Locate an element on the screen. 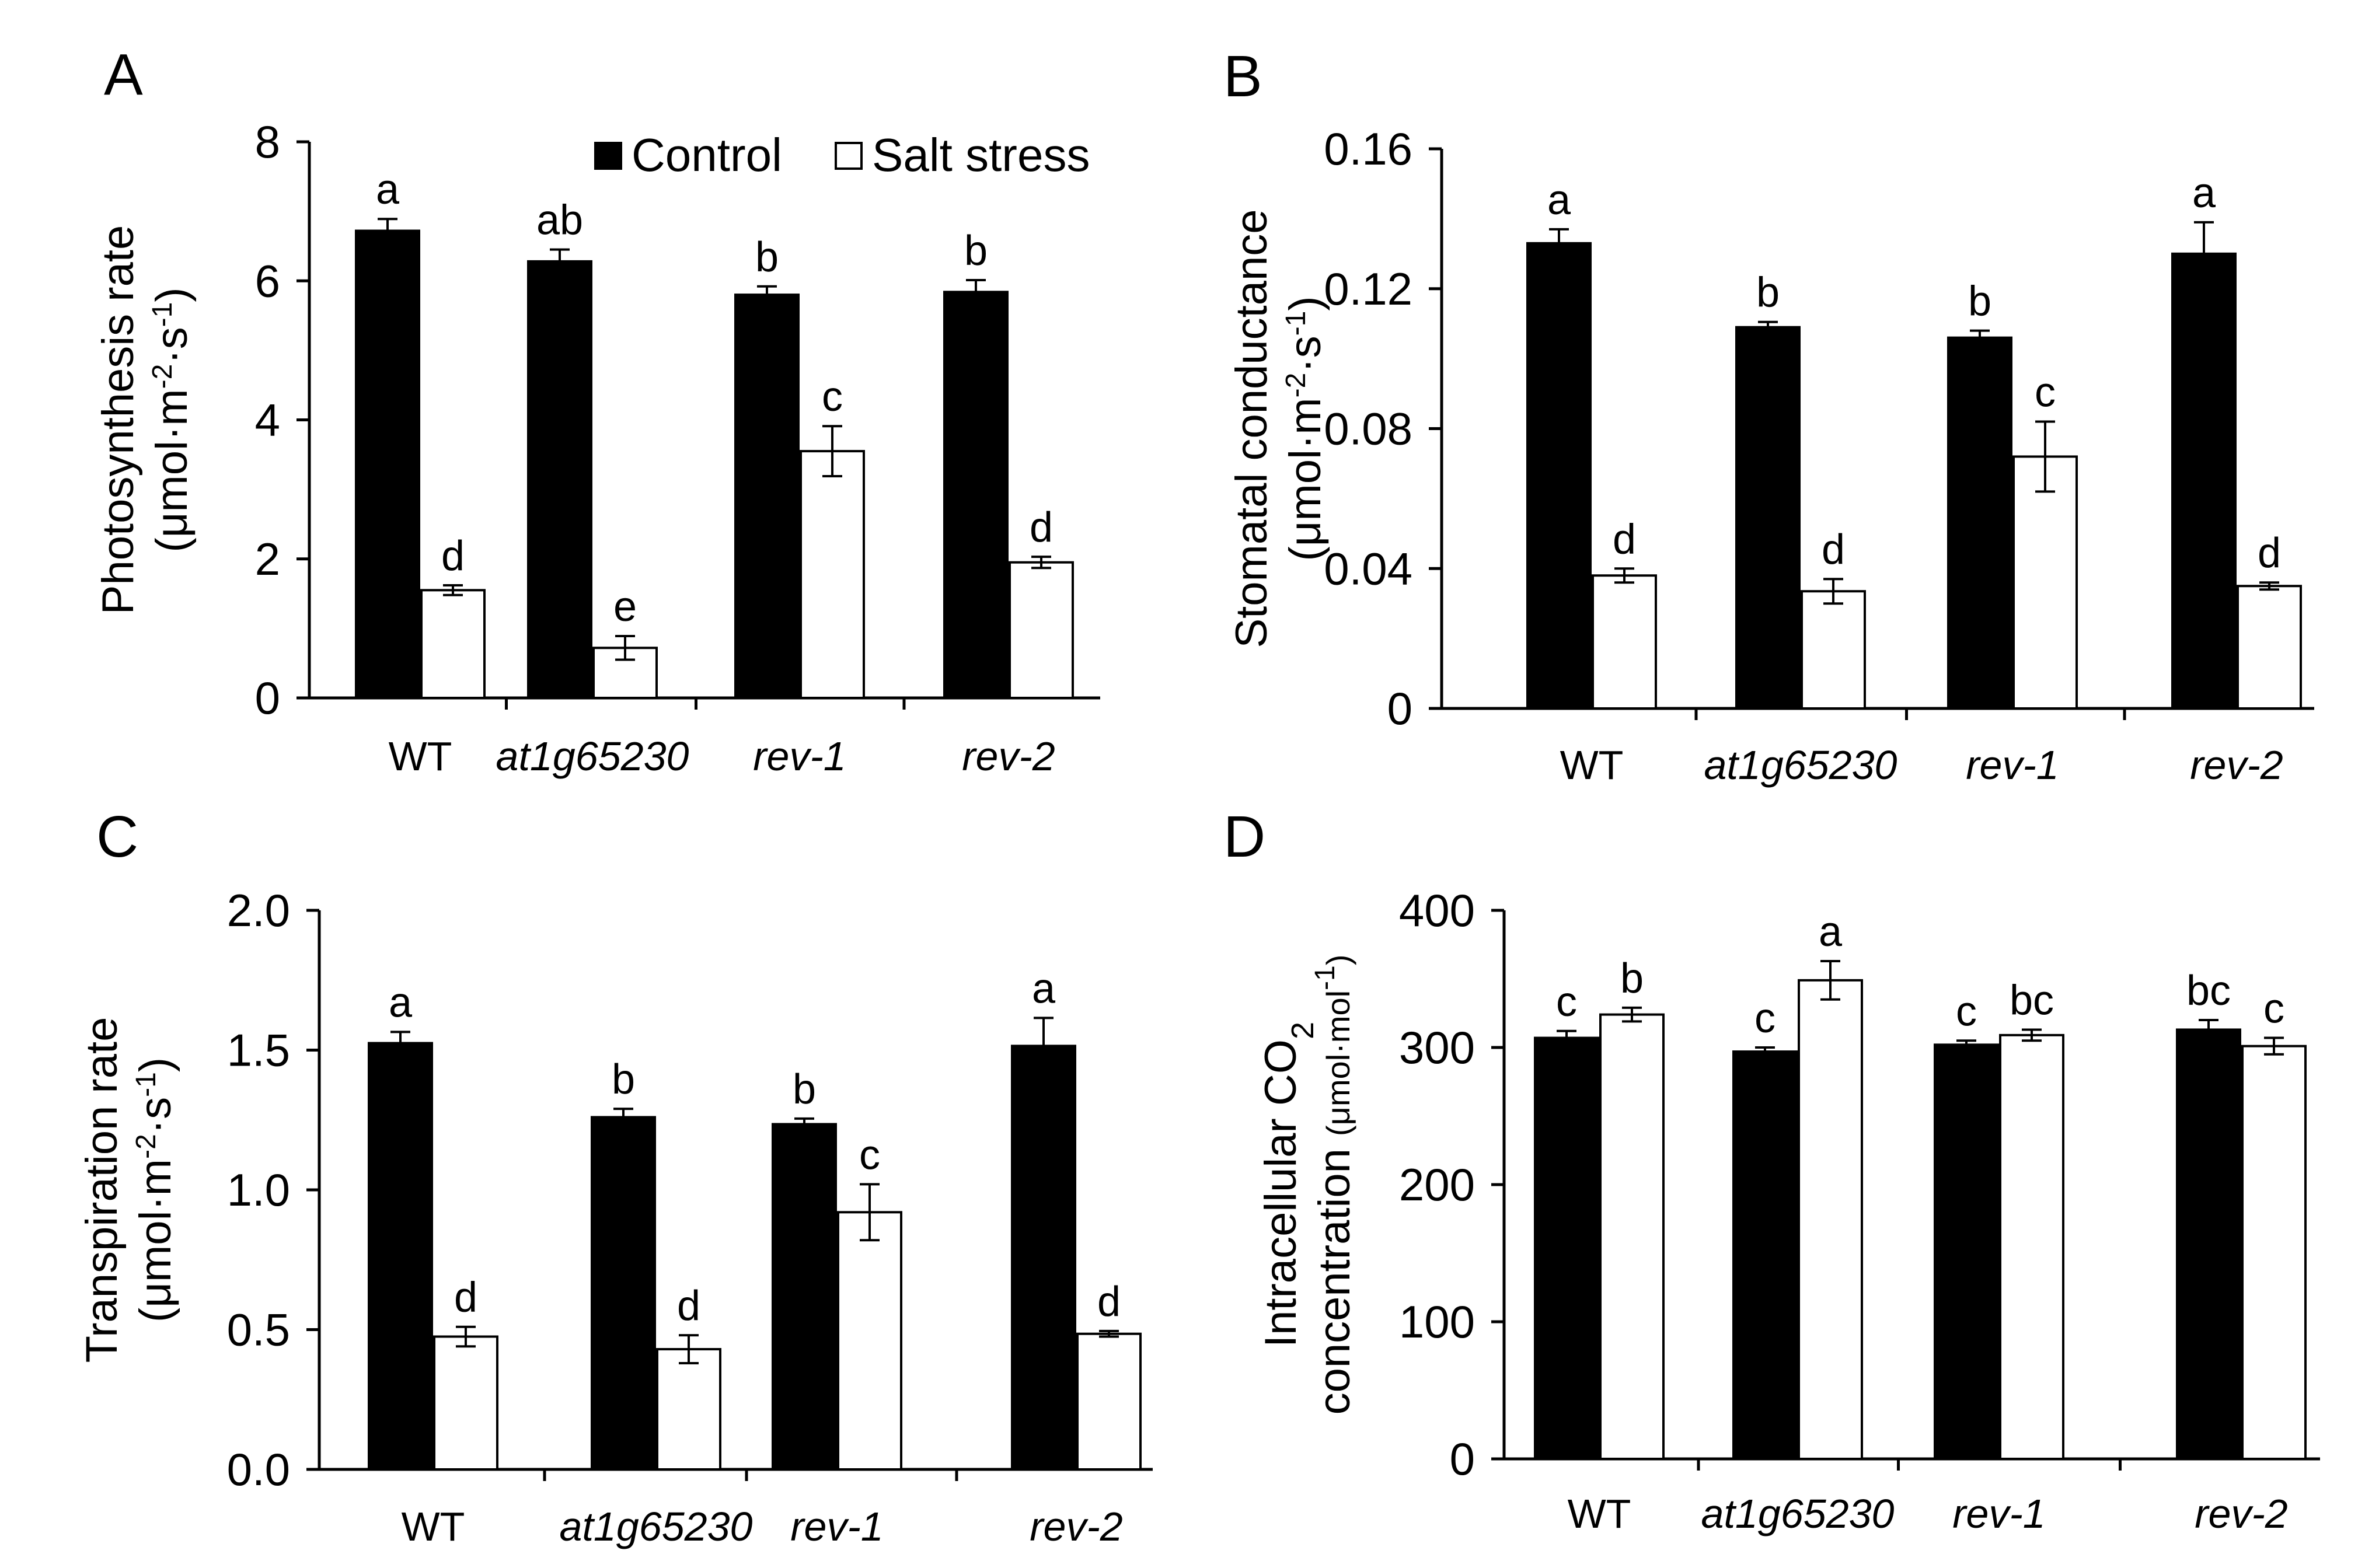 This screenshot has width=2379, height=1568. y-tick-label: 0.16 is located at coordinates (1368, 148).